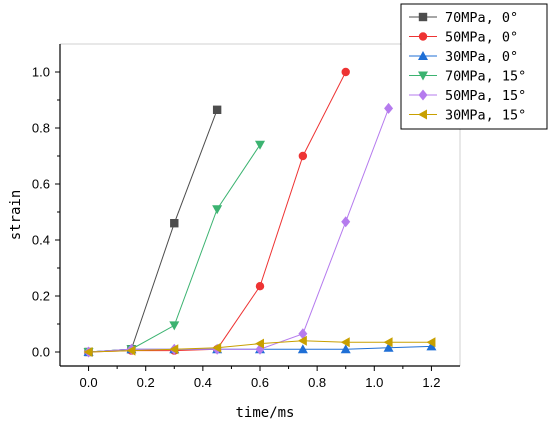  I want to click on legend-item: 70MPa, 15°, so click(467, 77).